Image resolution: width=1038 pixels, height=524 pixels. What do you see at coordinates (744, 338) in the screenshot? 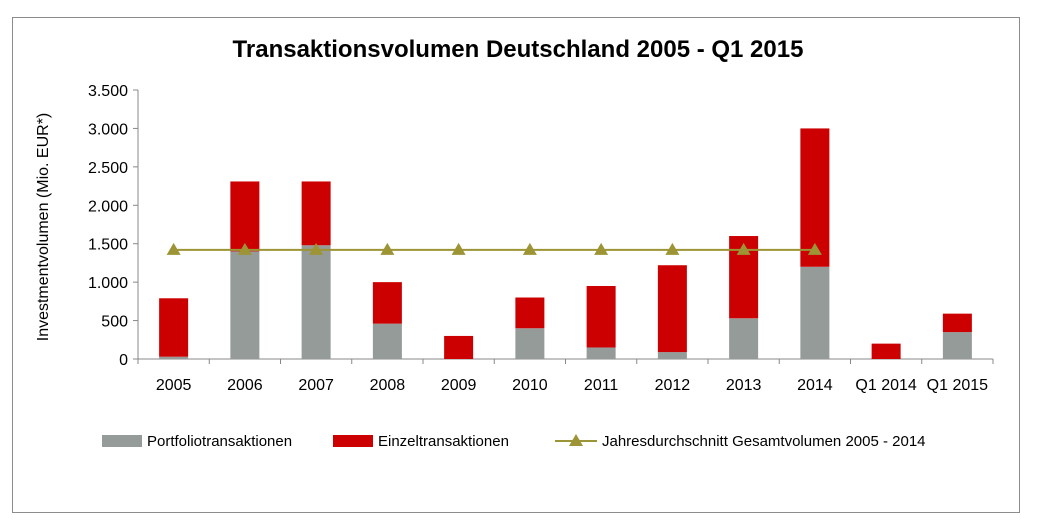
I see `bar-portfolio-2013` at bounding box center [744, 338].